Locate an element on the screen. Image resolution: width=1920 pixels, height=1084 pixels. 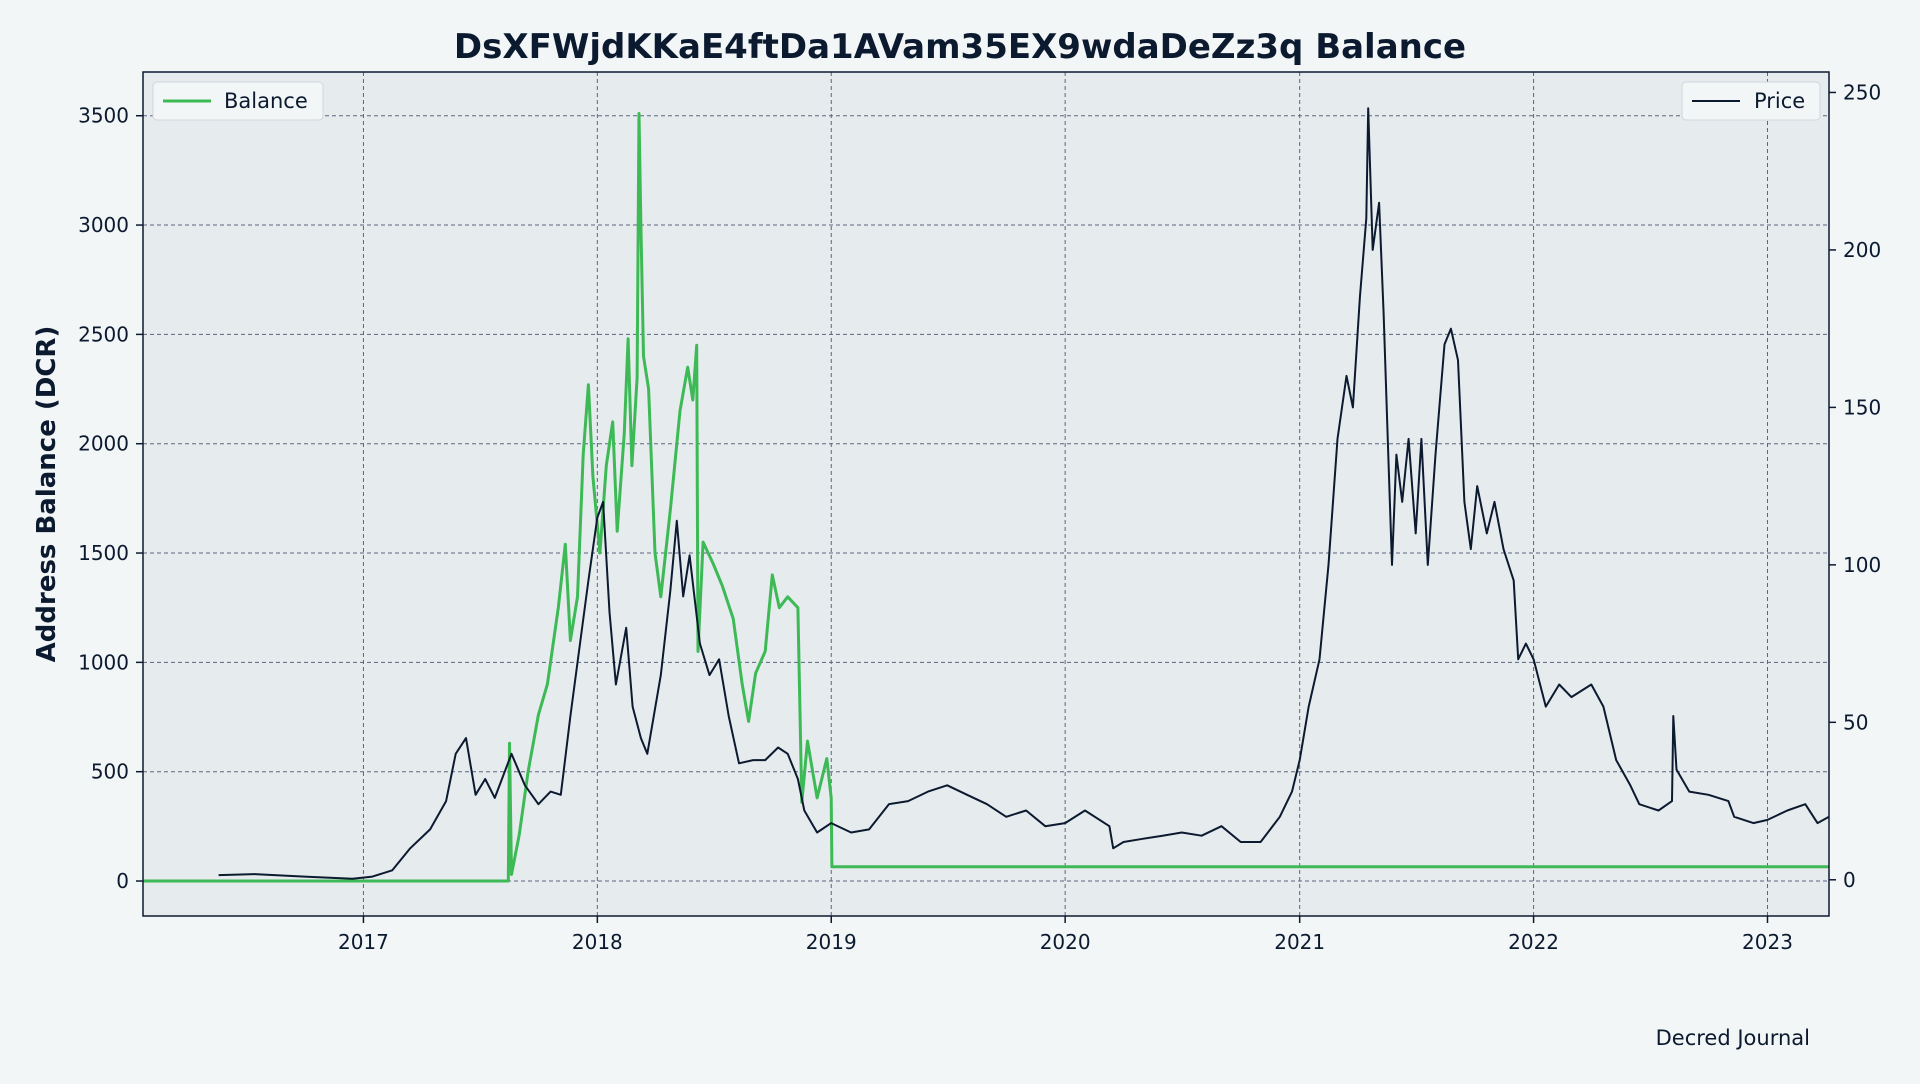
y2-tick-label: 150 is located at coordinates (1862, 407).